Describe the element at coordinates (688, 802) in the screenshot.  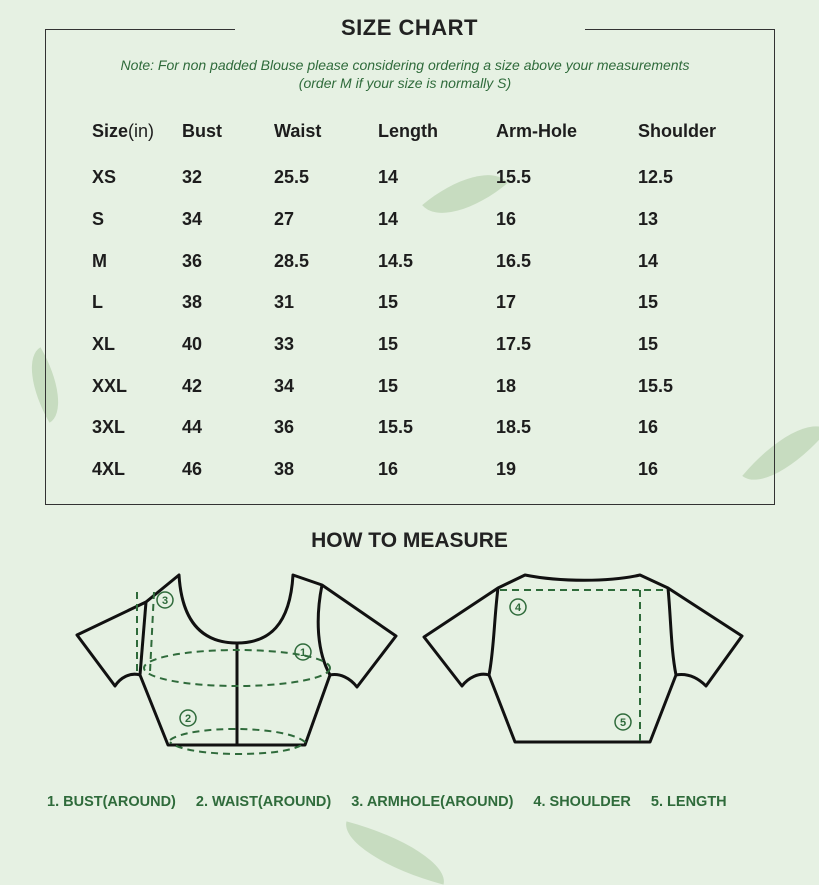
I see `legend-length: 5. LENGTH` at that location.